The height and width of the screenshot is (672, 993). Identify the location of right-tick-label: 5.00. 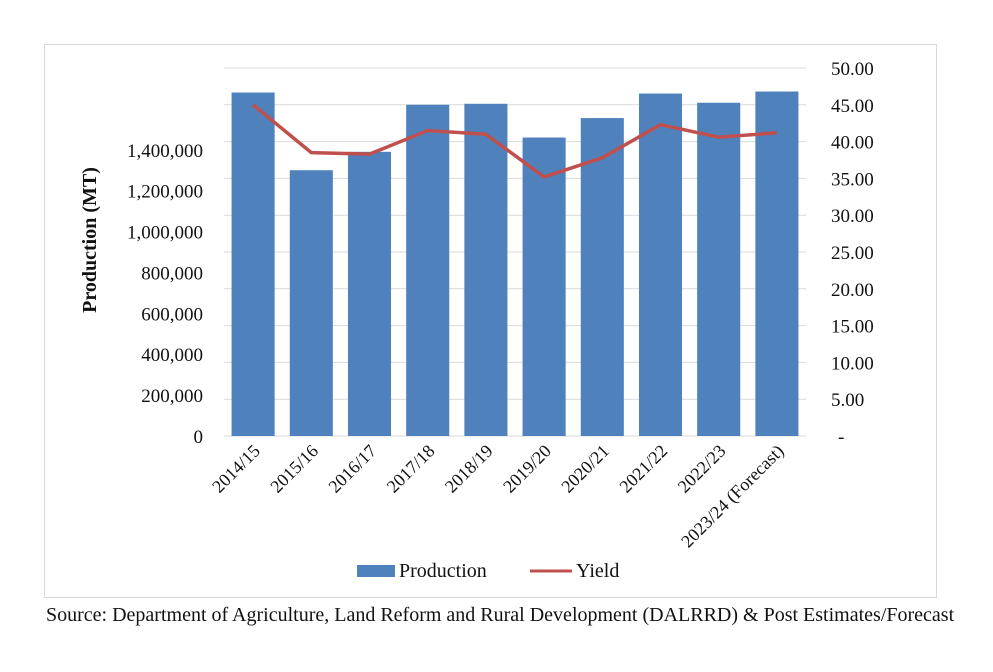
(847, 400).